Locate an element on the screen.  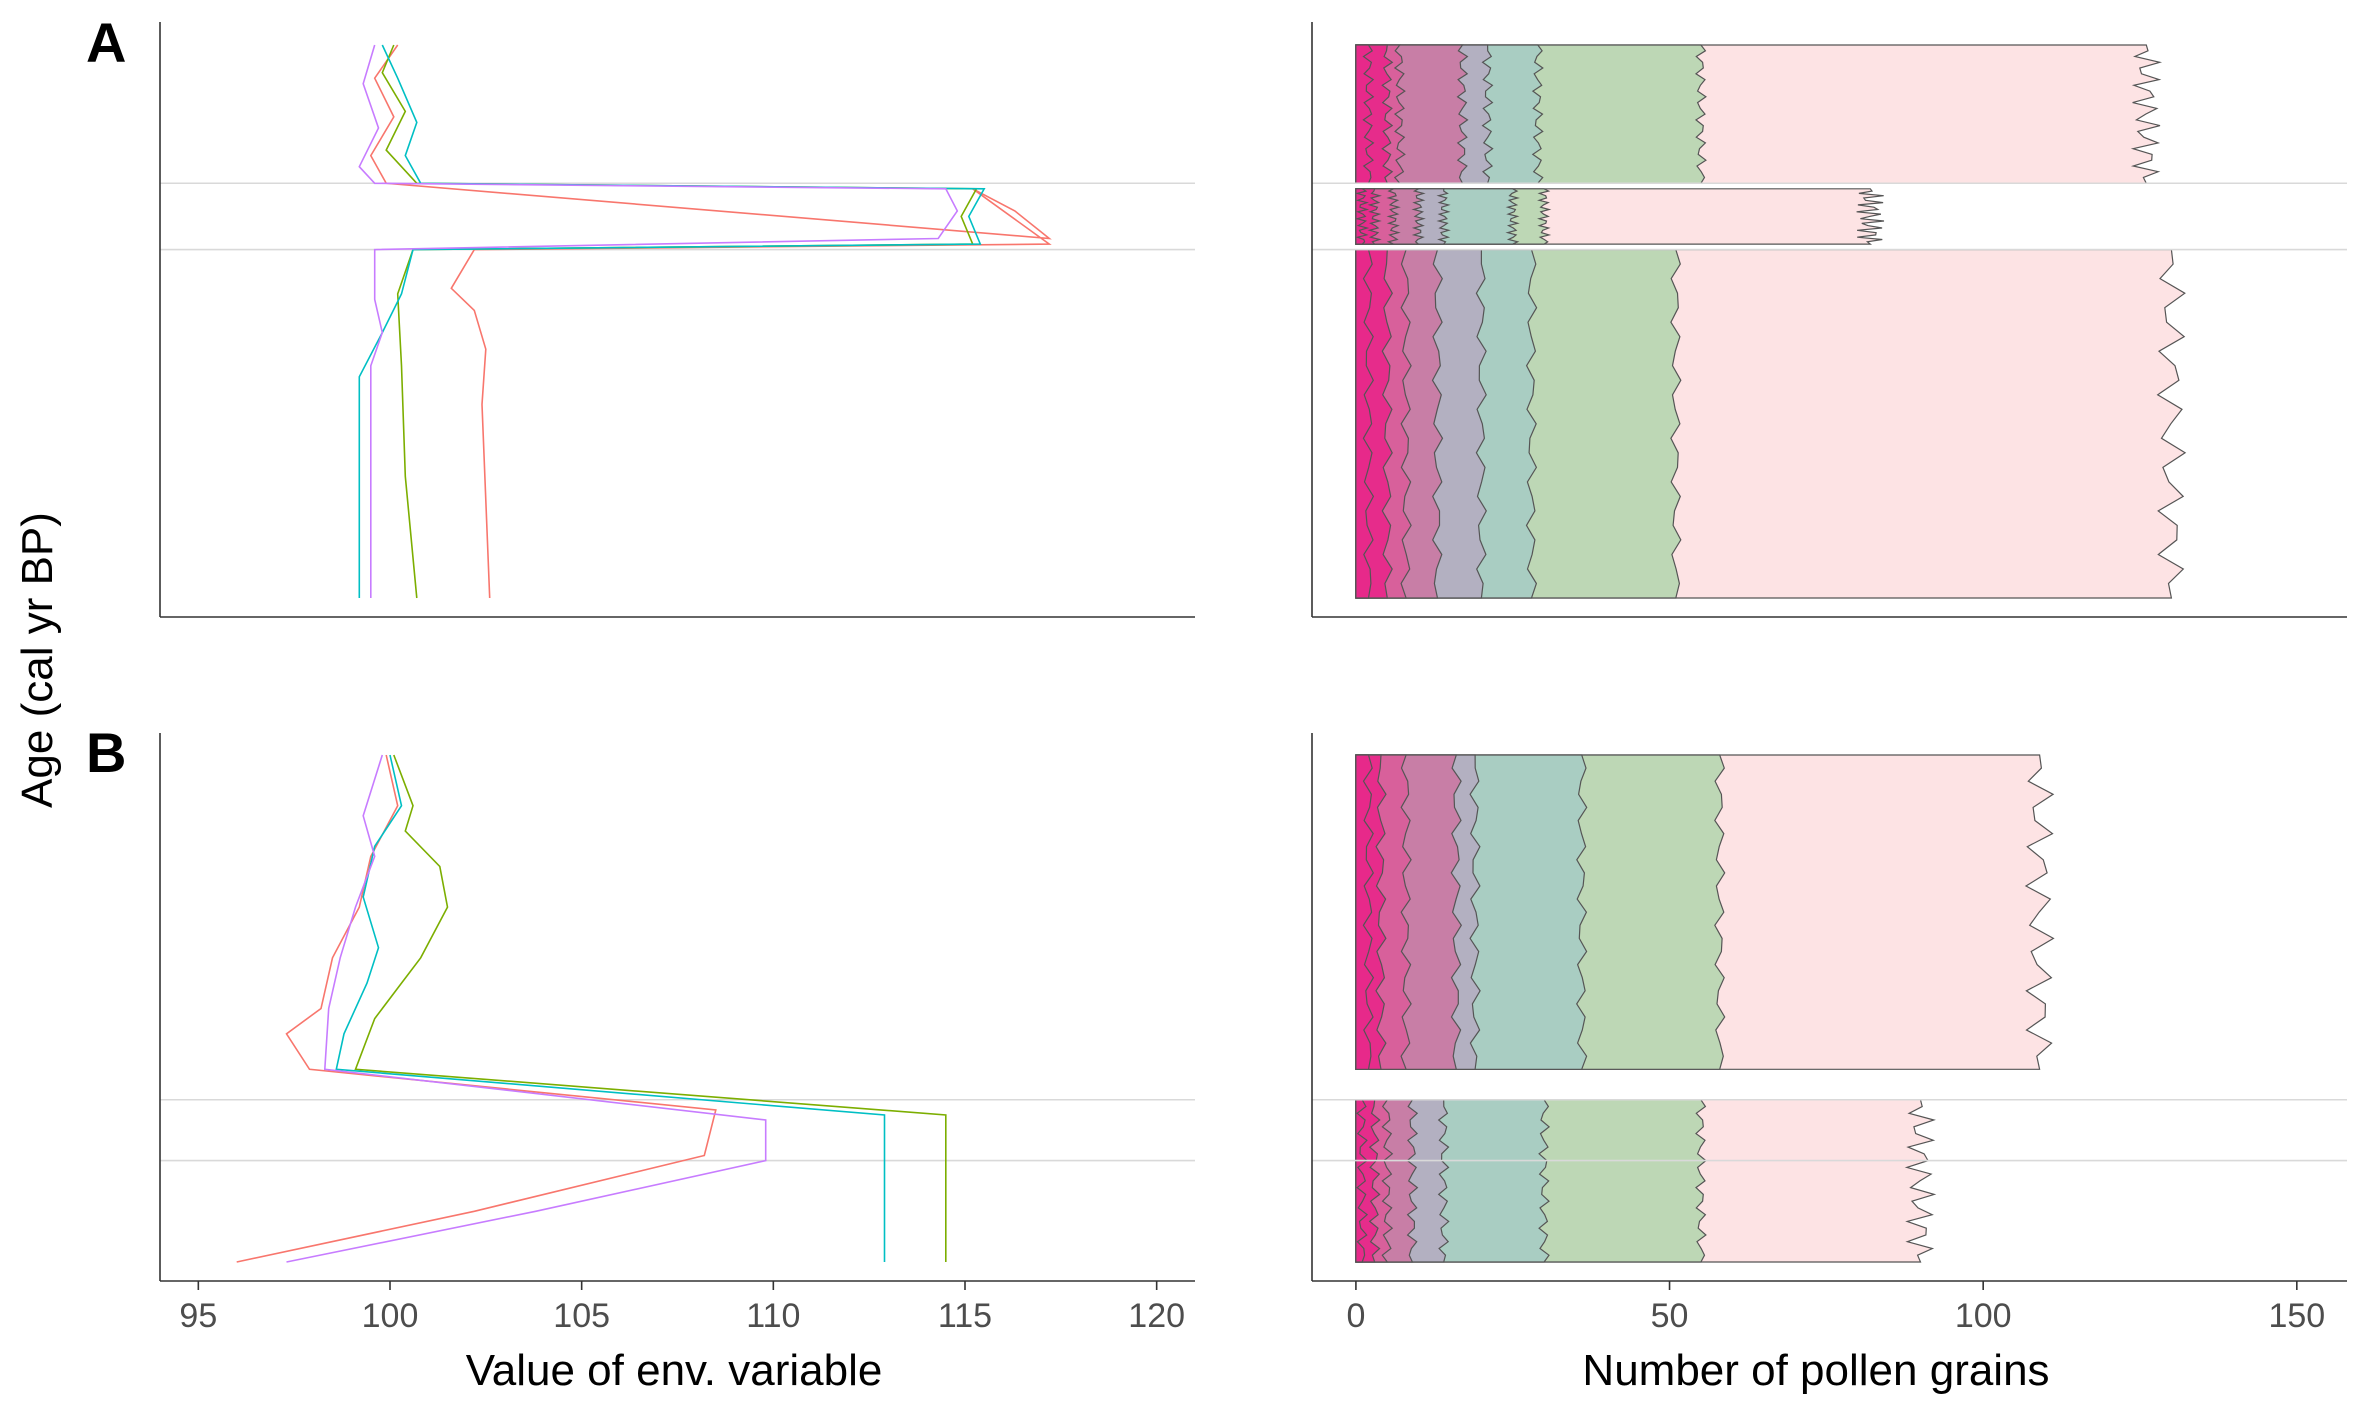
panel-label-a: A is located at coordinates (106, 42).